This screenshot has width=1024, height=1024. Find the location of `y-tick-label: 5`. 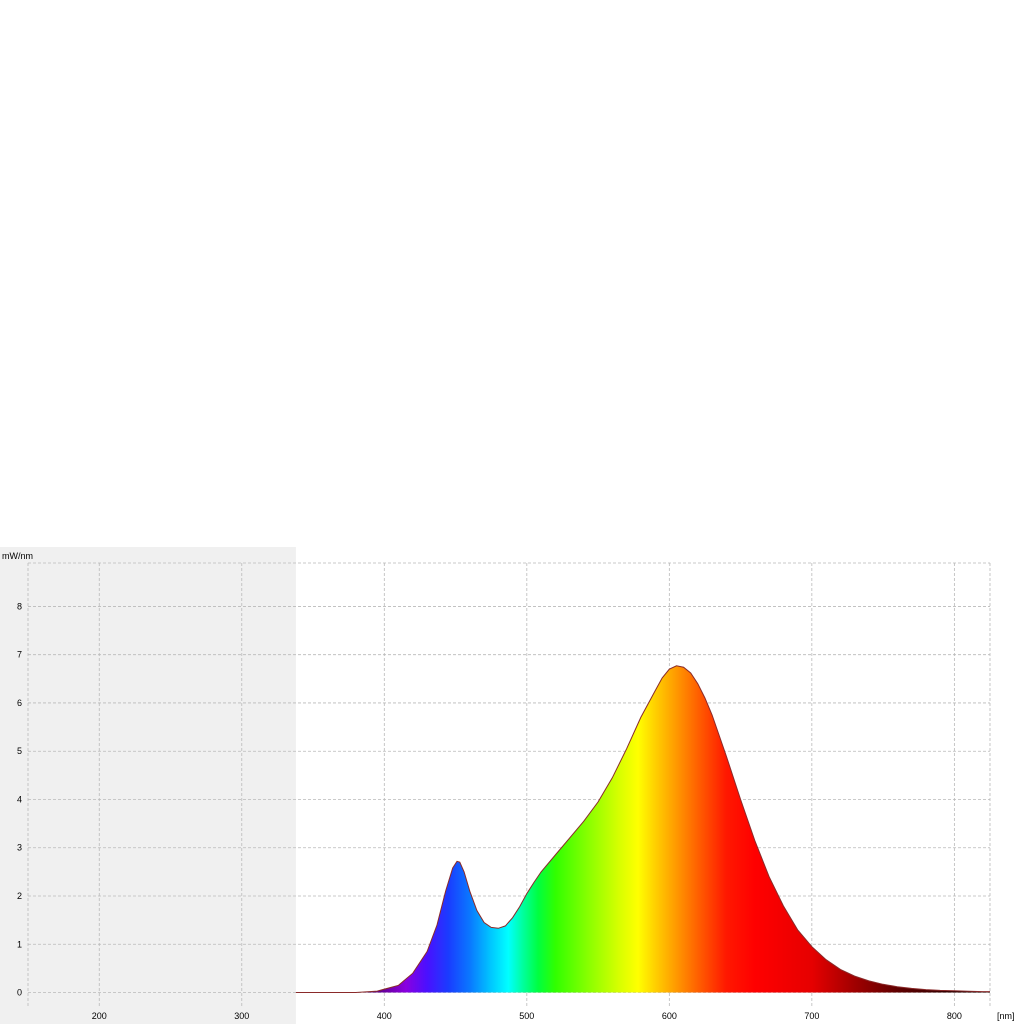

y-tick-label: 5 is located at coordinates (19, 751).